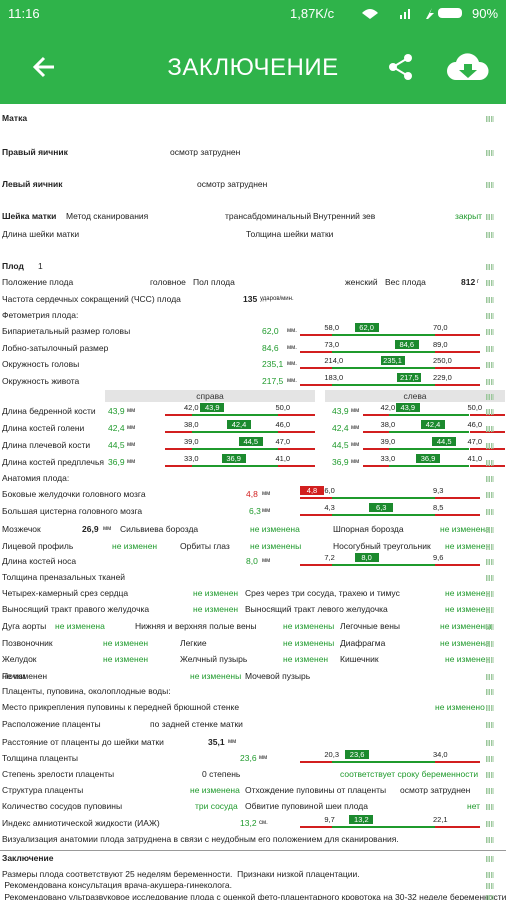 The height and width of the screenshot is (900, 506). I want to click on range-value: 8,0, so click(366, 557).